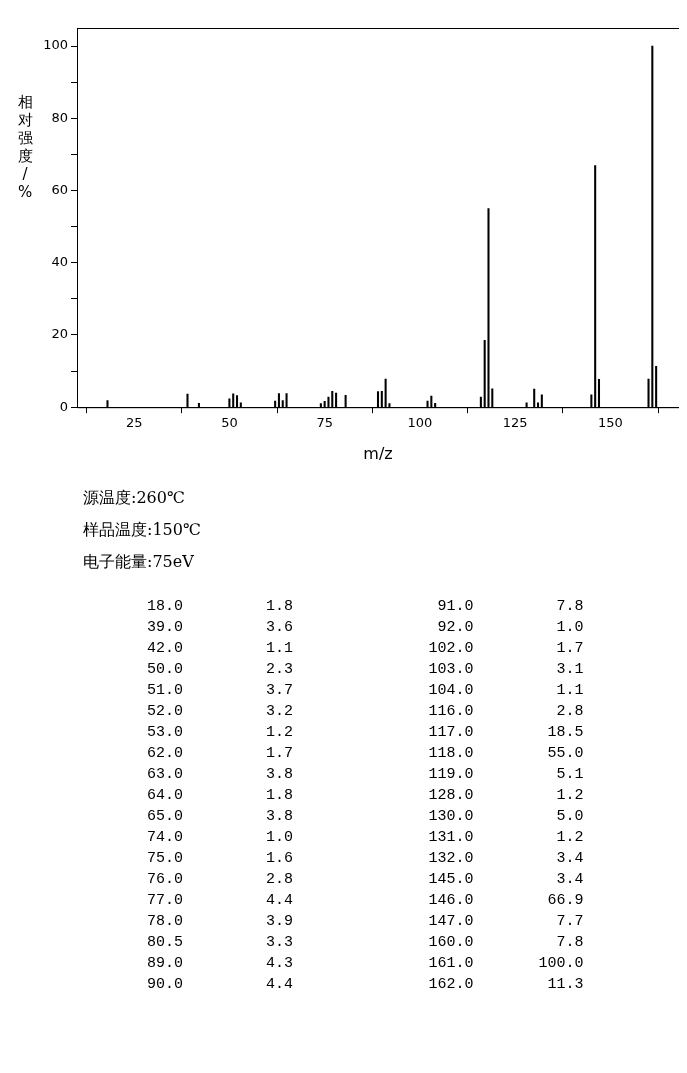  Describe the element at coordinates (134, 423) in the screenshot. I see `x-tick-label: 25` at that location.